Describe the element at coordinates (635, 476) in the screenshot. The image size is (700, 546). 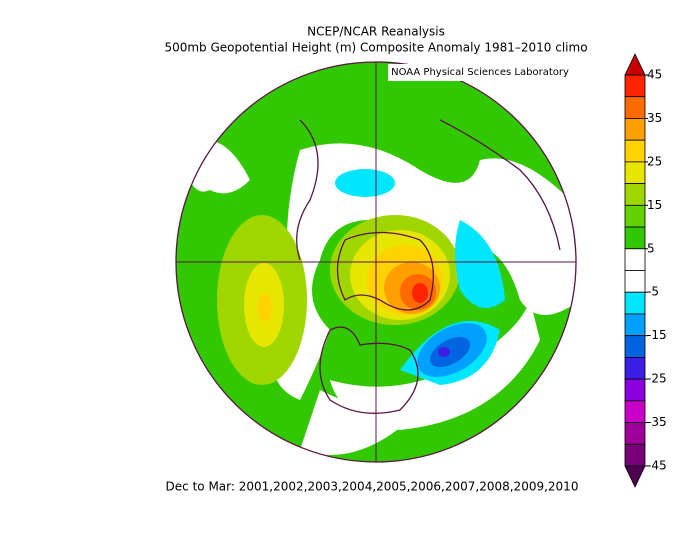
I see `colorbar-under` at that location.